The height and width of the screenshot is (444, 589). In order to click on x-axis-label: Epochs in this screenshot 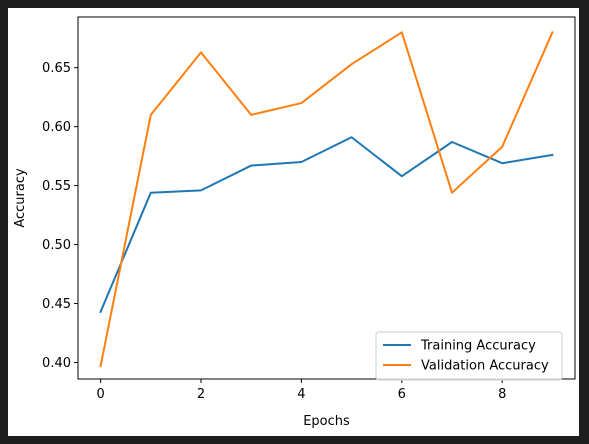, I will do `click(326, 421)`.